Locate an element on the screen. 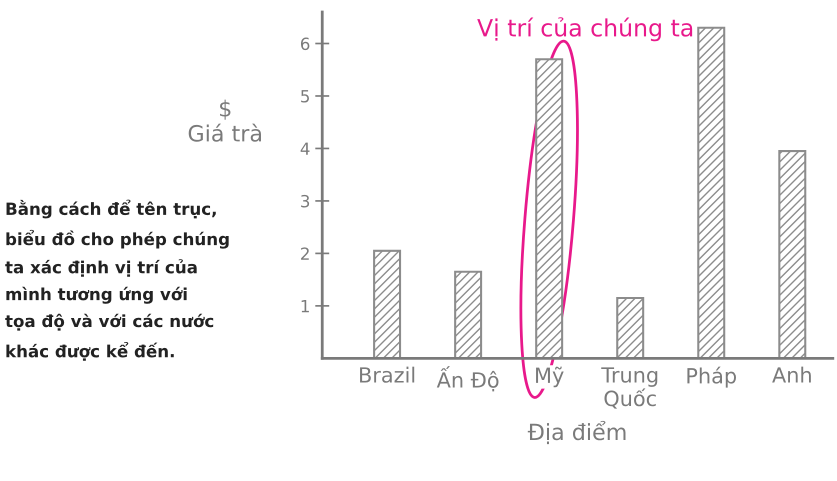  y-tick-label: 5 is located at coordinates (305, 96).